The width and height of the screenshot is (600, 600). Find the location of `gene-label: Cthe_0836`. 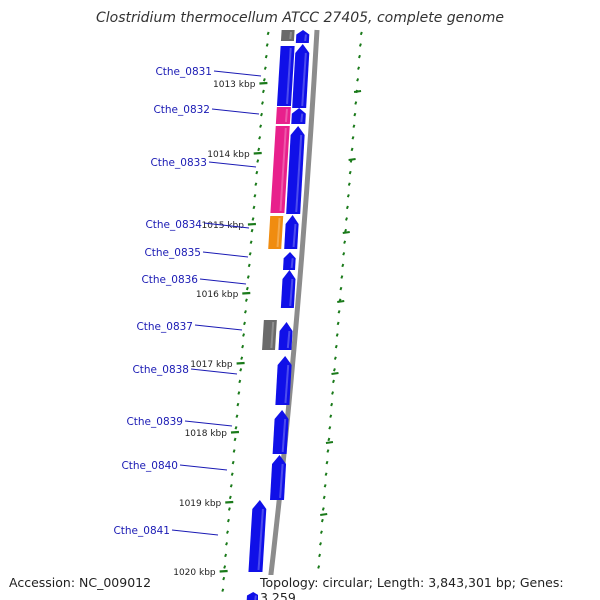

gene-label: Cthe_0836 is located at coordinates (169, 280).